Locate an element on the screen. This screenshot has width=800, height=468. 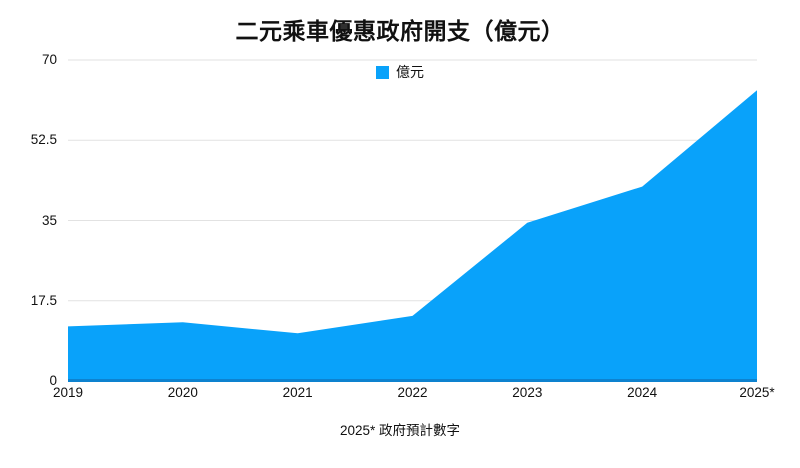
x-tick-label: 2020 is located at coordinates (182, 392).